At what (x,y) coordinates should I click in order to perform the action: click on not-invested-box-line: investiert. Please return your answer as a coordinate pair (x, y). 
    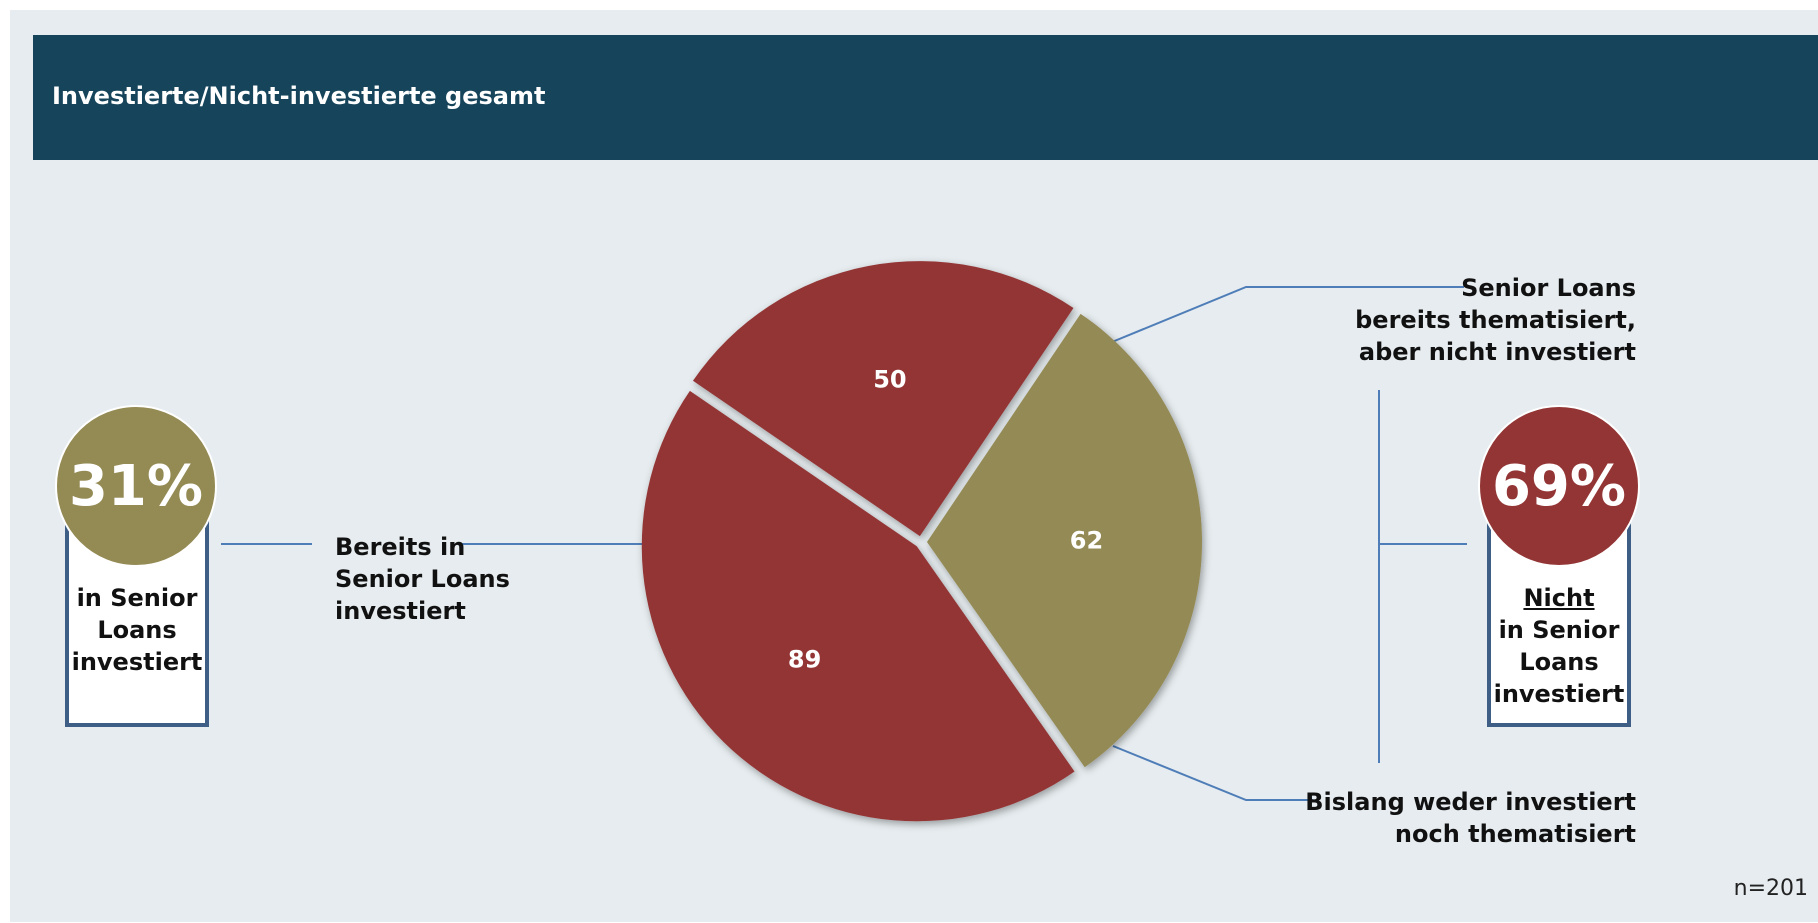
    Looking at the image, I should click on (1559, 694).